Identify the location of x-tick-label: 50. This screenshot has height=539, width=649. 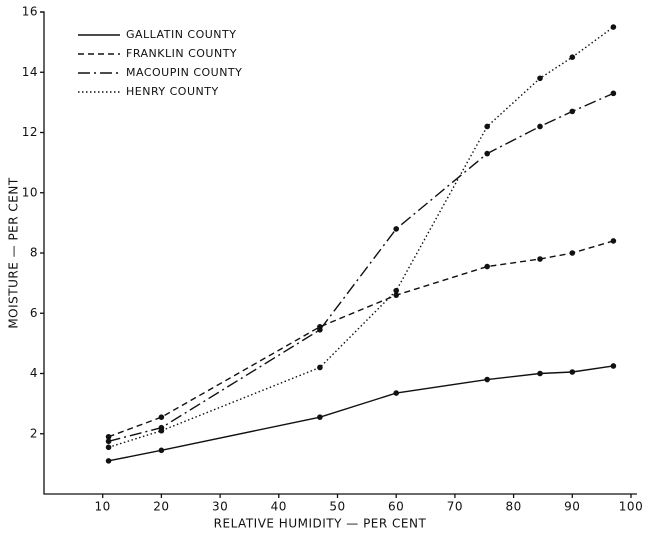
(337, 507).